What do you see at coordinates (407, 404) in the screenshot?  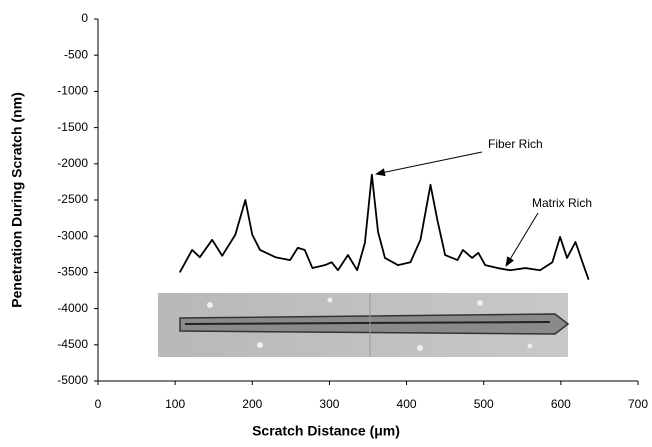 I see `x-tick-label: 400` at bounding box center [407, 404].